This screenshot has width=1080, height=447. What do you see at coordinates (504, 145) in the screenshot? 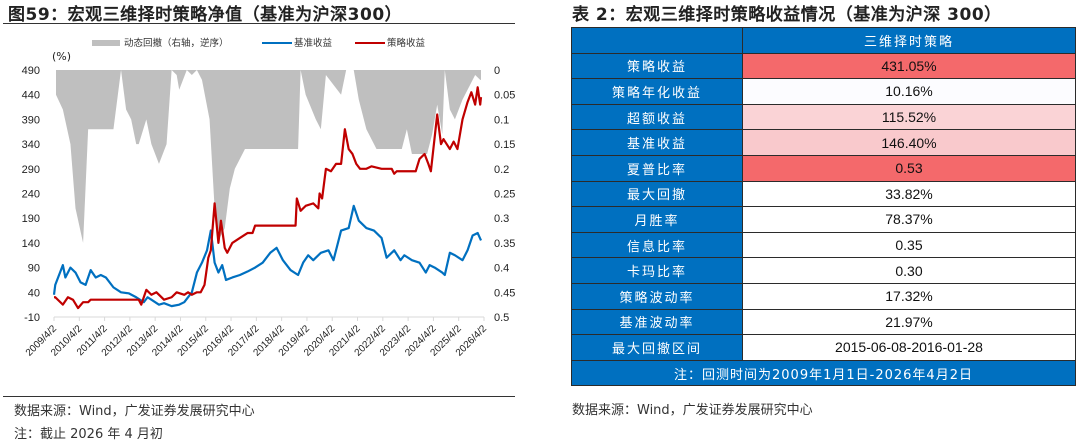
I see `y-right-tick-label: 0.15` at bounding box center [504, 145].